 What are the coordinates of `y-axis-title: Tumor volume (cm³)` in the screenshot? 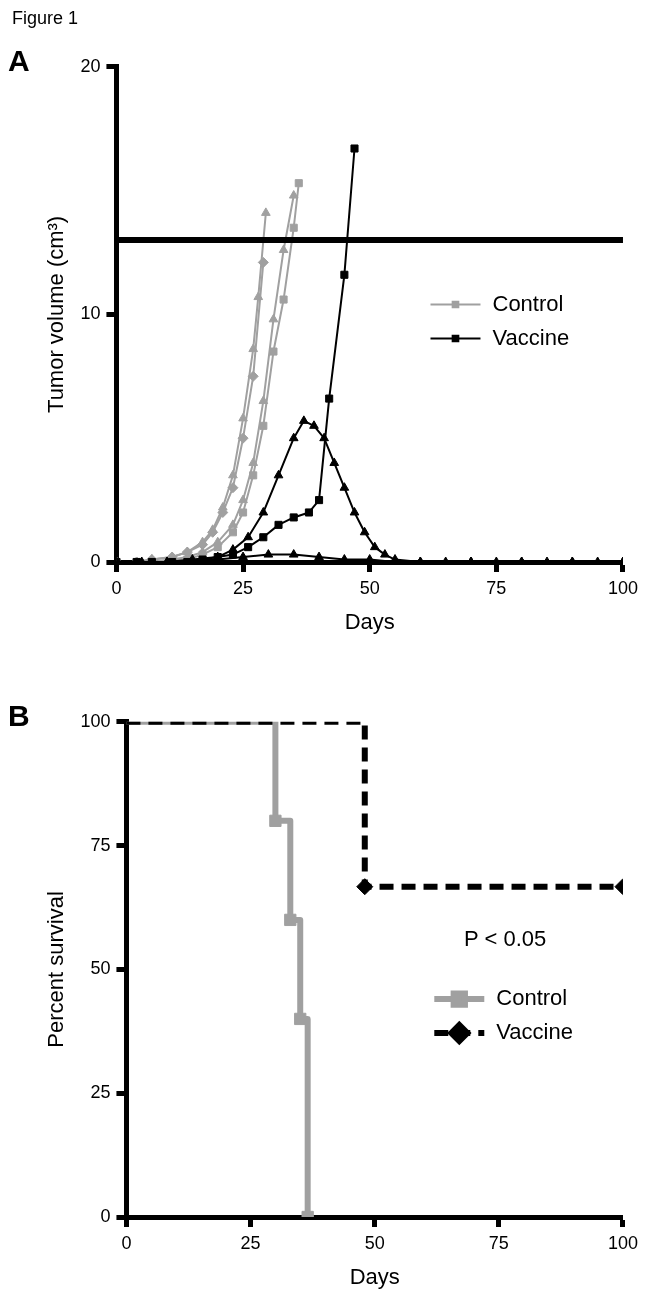 It's located at (56, 314).